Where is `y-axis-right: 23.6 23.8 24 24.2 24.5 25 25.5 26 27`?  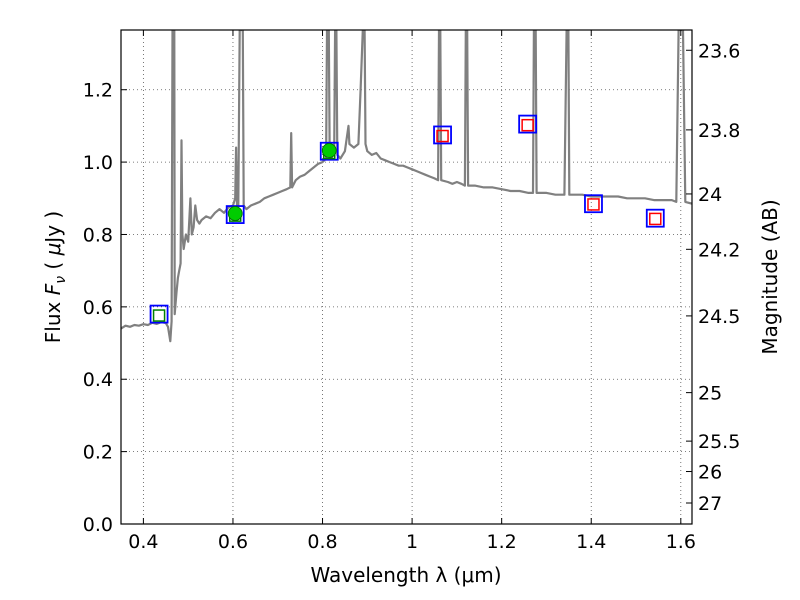 y-axis-right: 23.6 23.8 24 24.2 24.5 25 25.5 26 27 is located at coordinates (713, 277).